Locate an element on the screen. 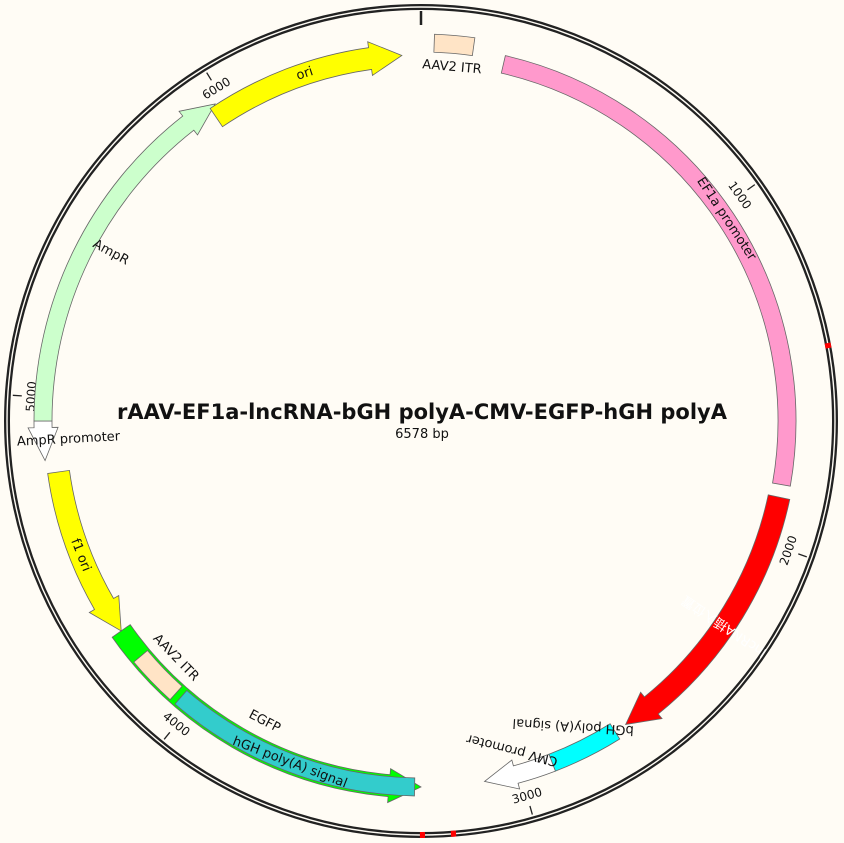 The width and height of the screenshot is (844, 843). aav2-itr-1-label: AAV2 ITR is located at coordinates (452, 67).